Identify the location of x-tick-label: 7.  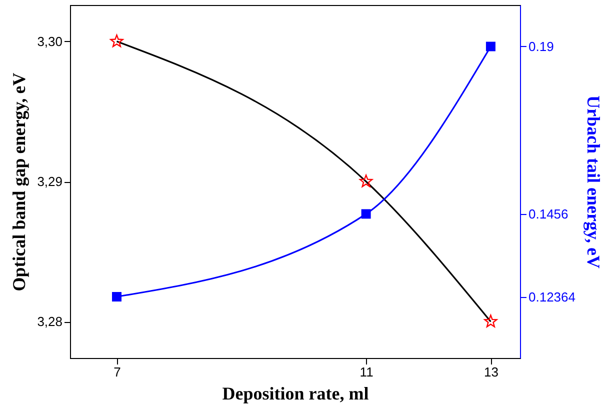
(117, 372).